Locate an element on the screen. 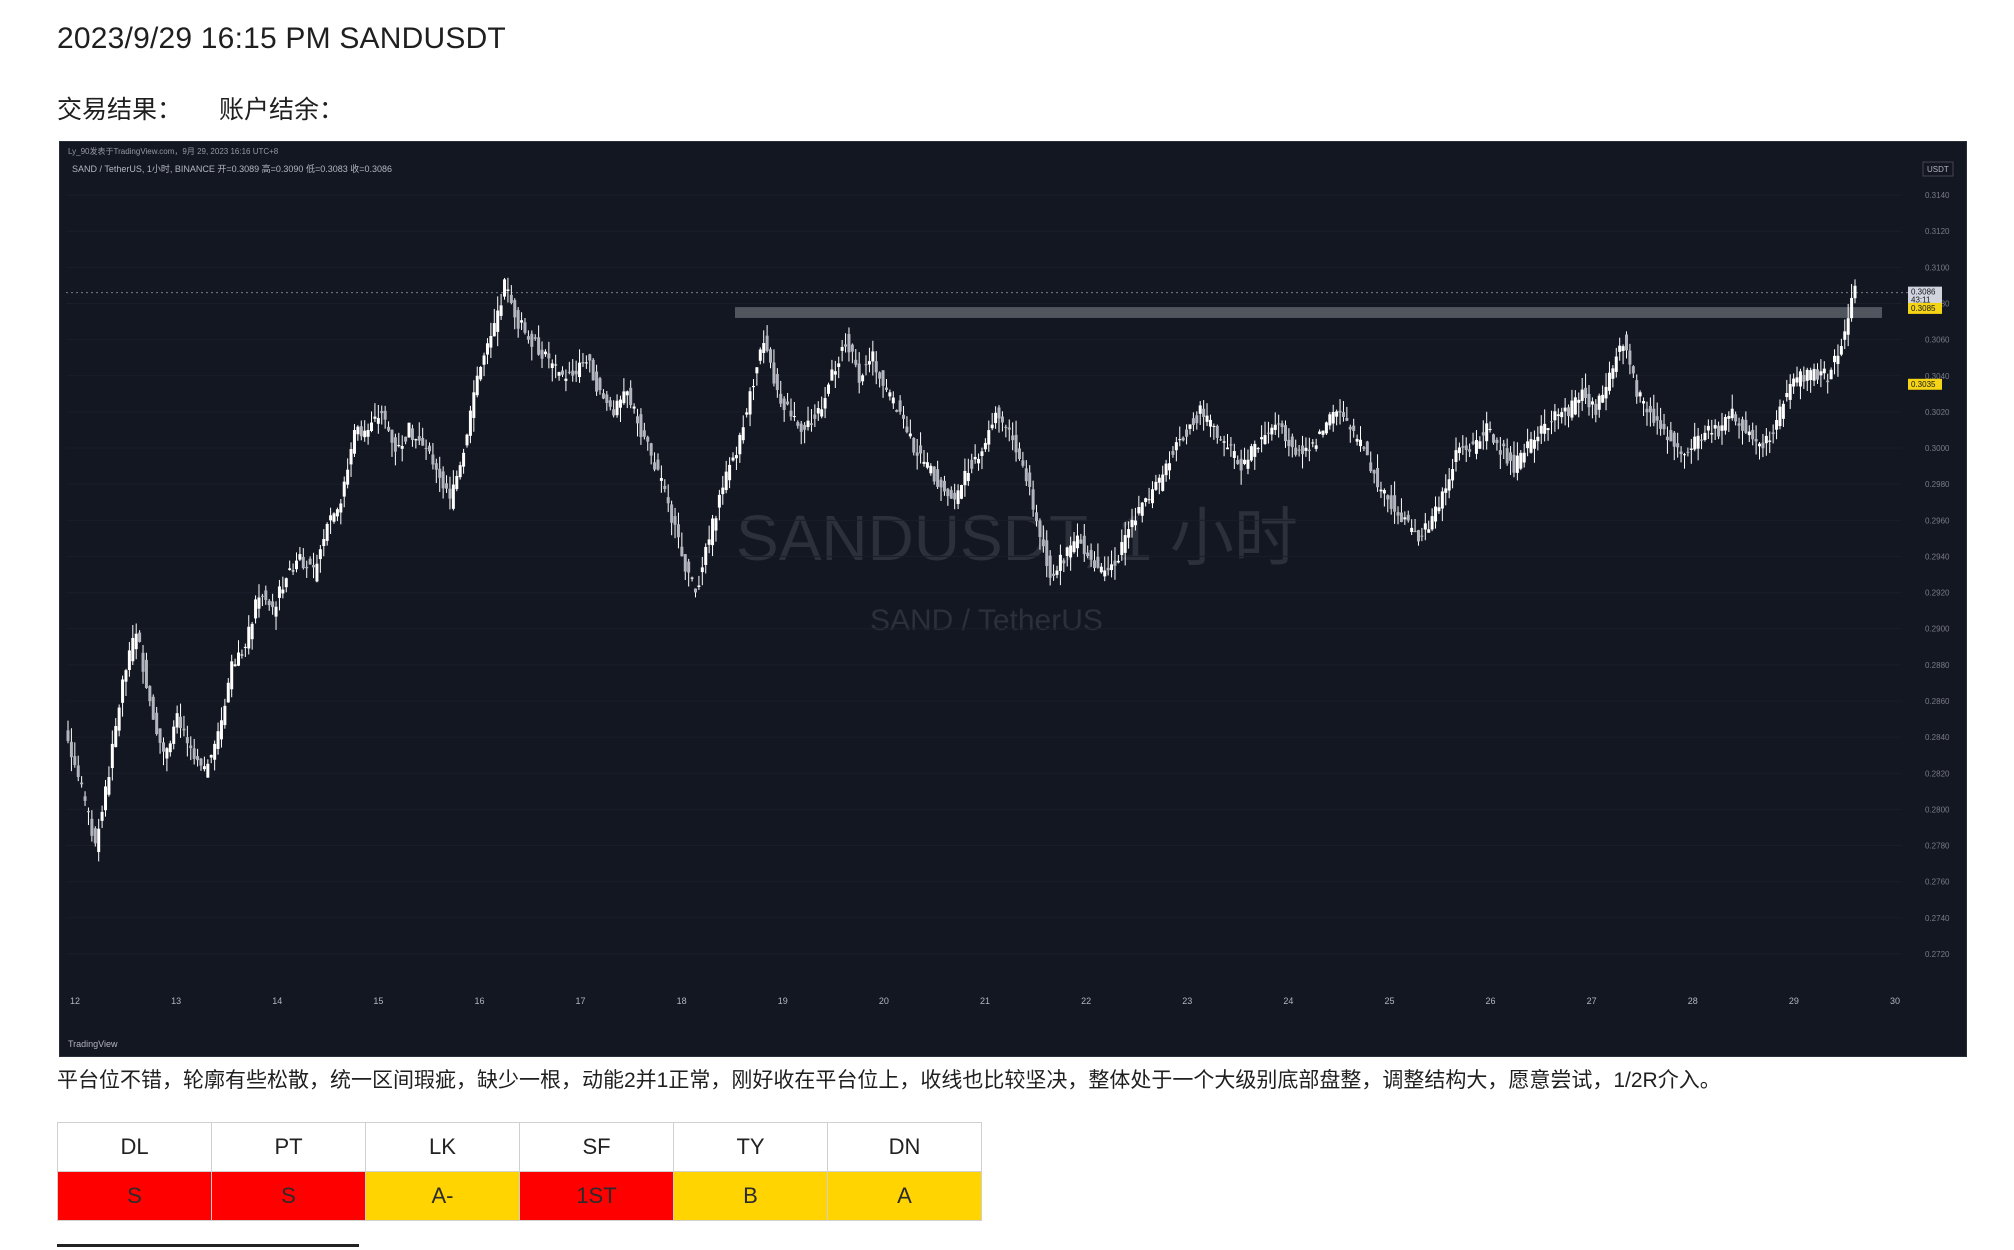  score-value-row: S S A- 1ST B A is located at coordinates (519, 1196).